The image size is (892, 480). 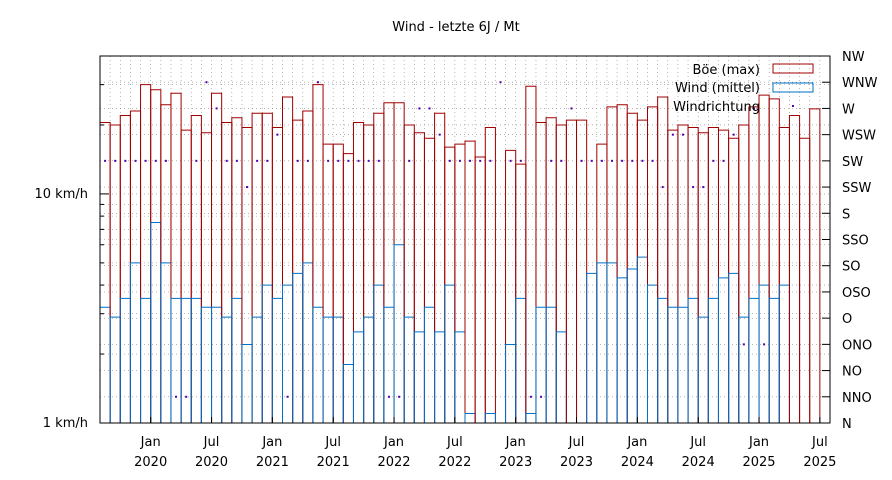 I want to click on x-tick-year: 2020, so click(x=150, y=462).